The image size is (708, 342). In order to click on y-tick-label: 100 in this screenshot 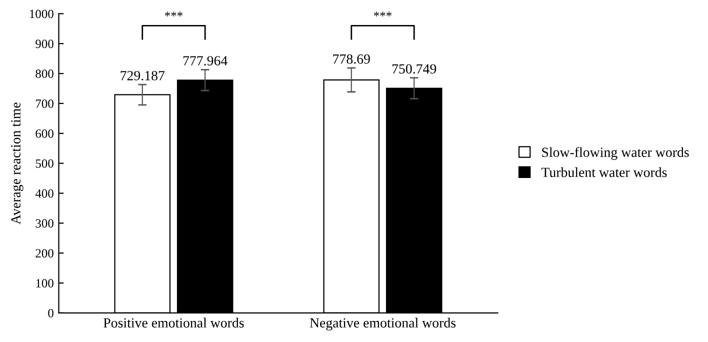, I will do `click(45, 283)`.